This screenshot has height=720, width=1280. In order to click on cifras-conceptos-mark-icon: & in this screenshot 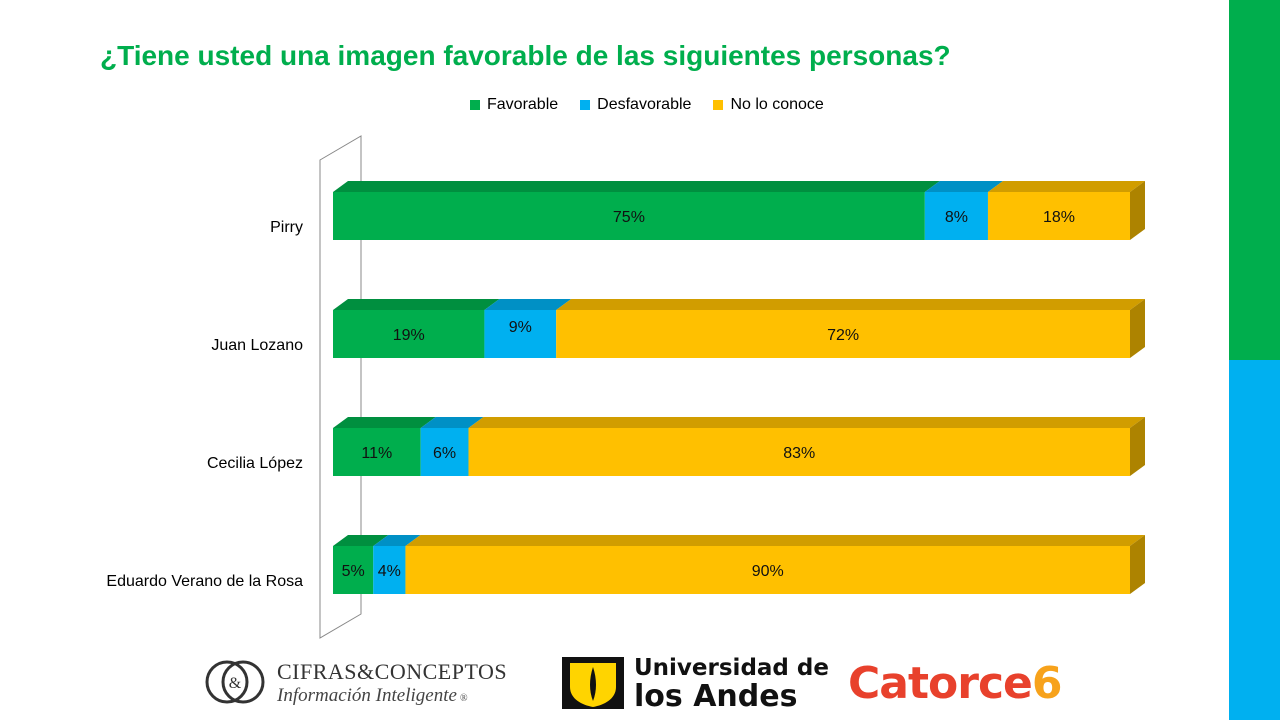, I will do `click(235, 682)`.